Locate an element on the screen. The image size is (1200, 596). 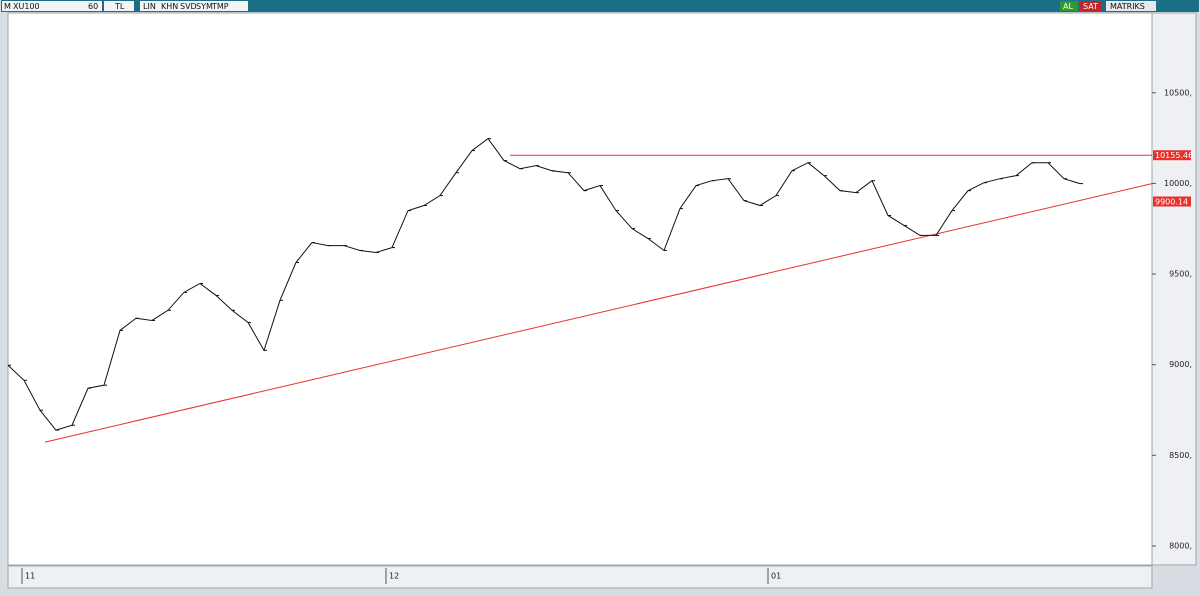
symbol: XU100 is located at coordinates (26, 6).